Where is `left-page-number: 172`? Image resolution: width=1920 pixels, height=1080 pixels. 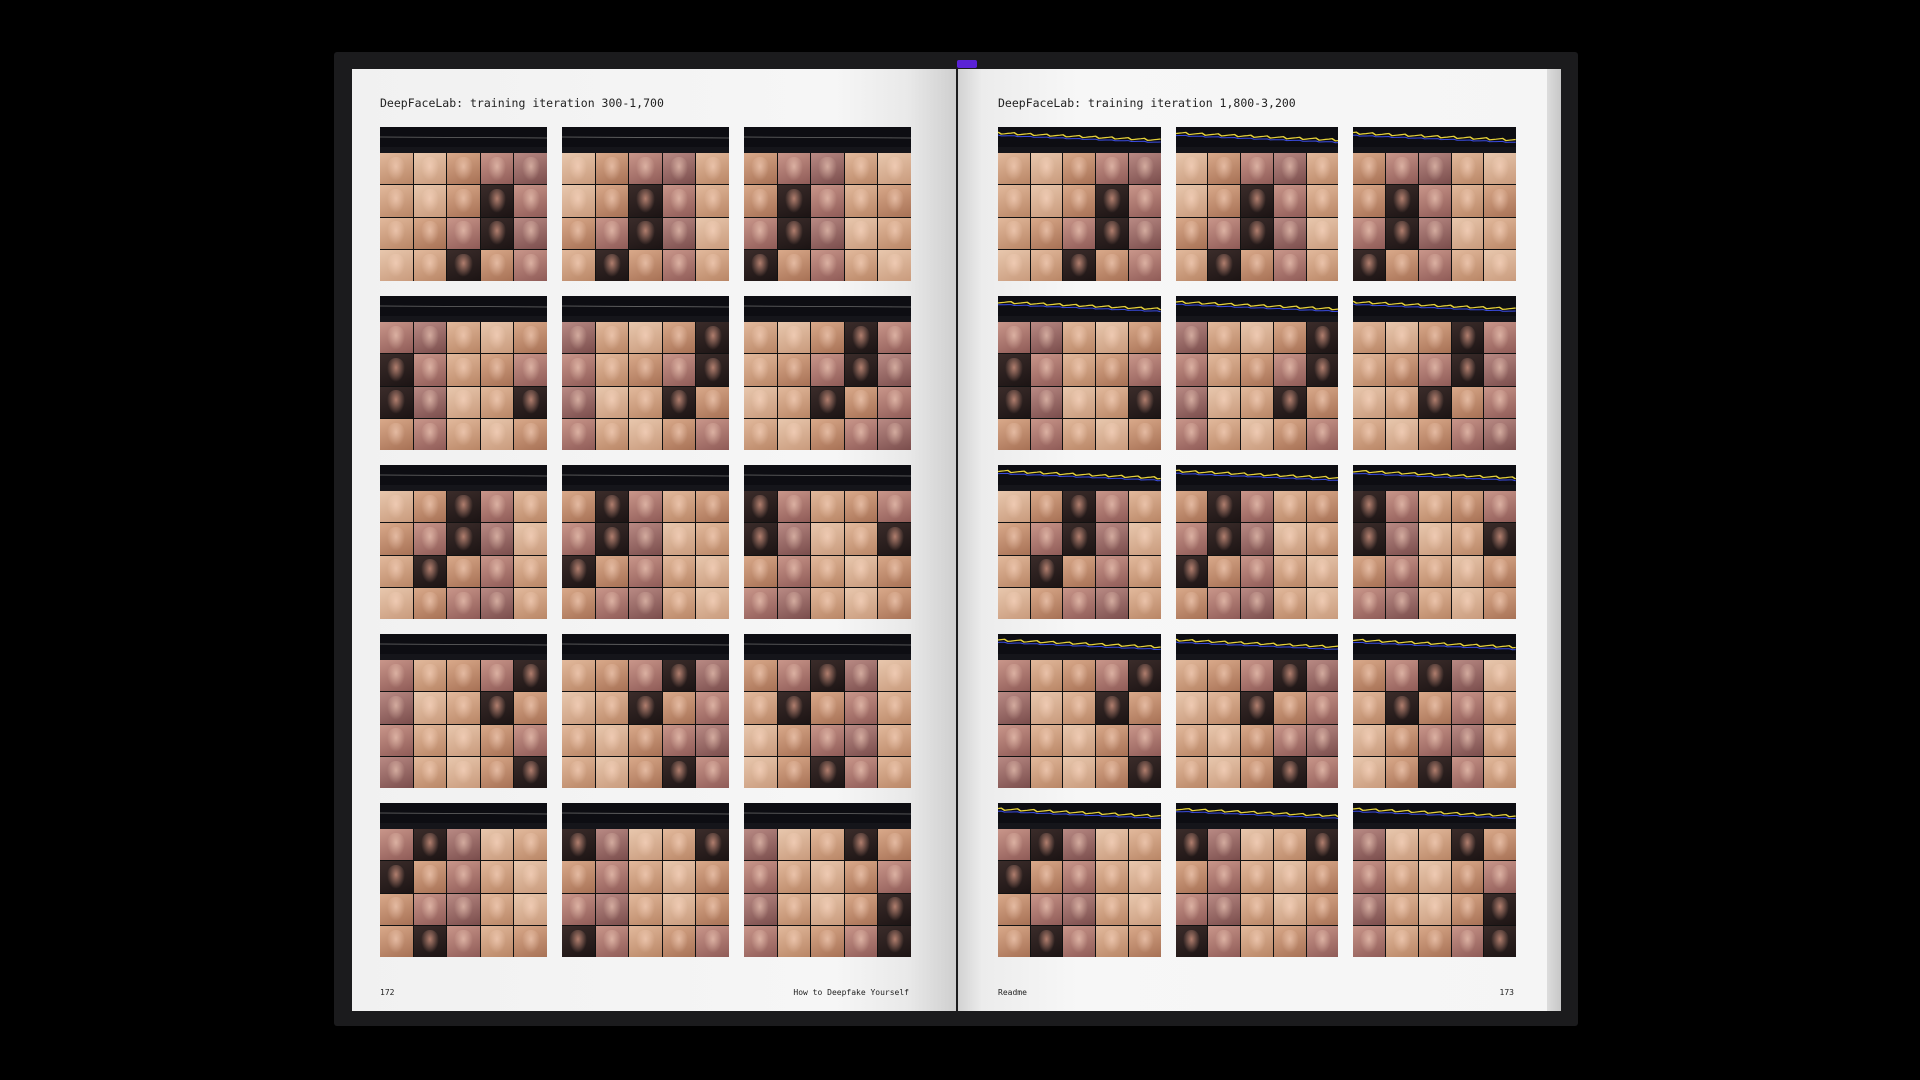 left-page-number: 172 is located at coordinates (387, 992).